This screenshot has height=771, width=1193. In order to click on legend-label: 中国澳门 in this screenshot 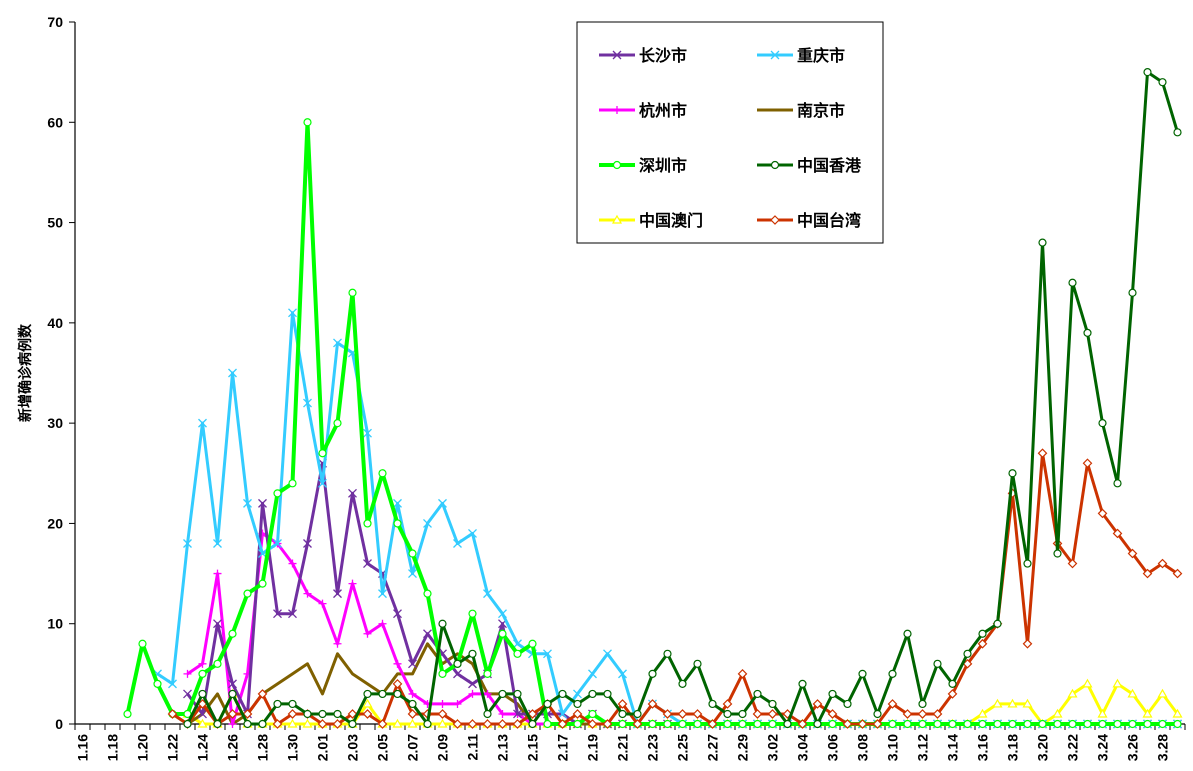, I will do `click(671, 220)`.